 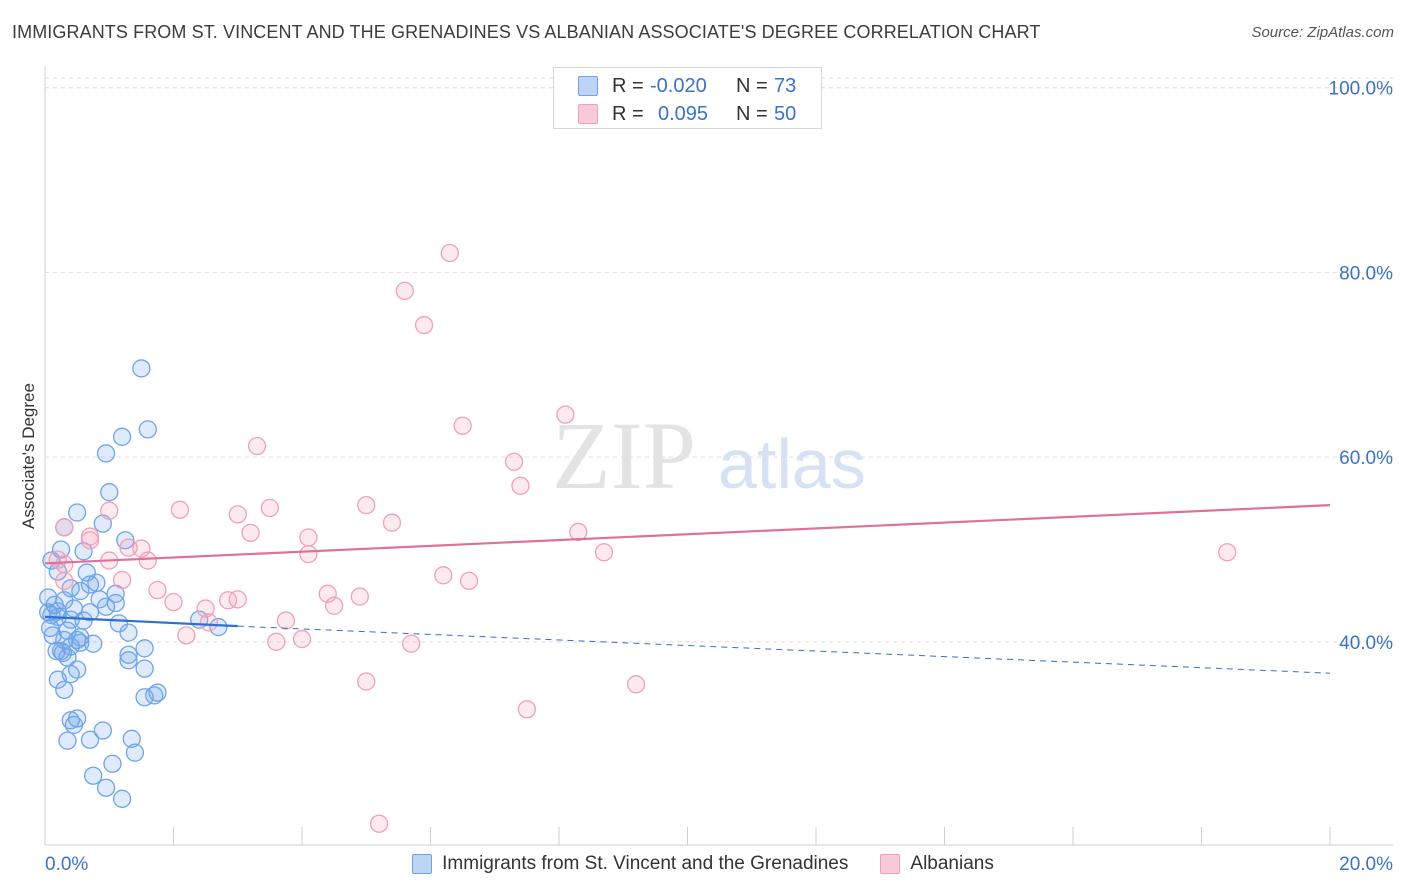 What do you see at coordinates (66, 864) in the screenshot?
I see `x-tick-label: 0.0%` at bounding box center [66, 864].